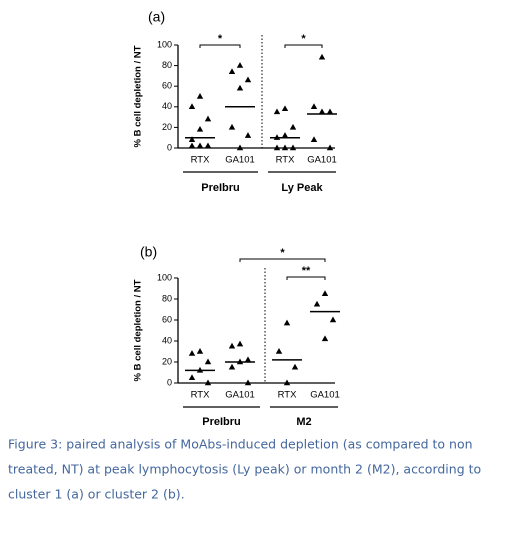 The width and height of the screenshot is (520, 534). I want to click on panel-label: (a), so click(156, 17).